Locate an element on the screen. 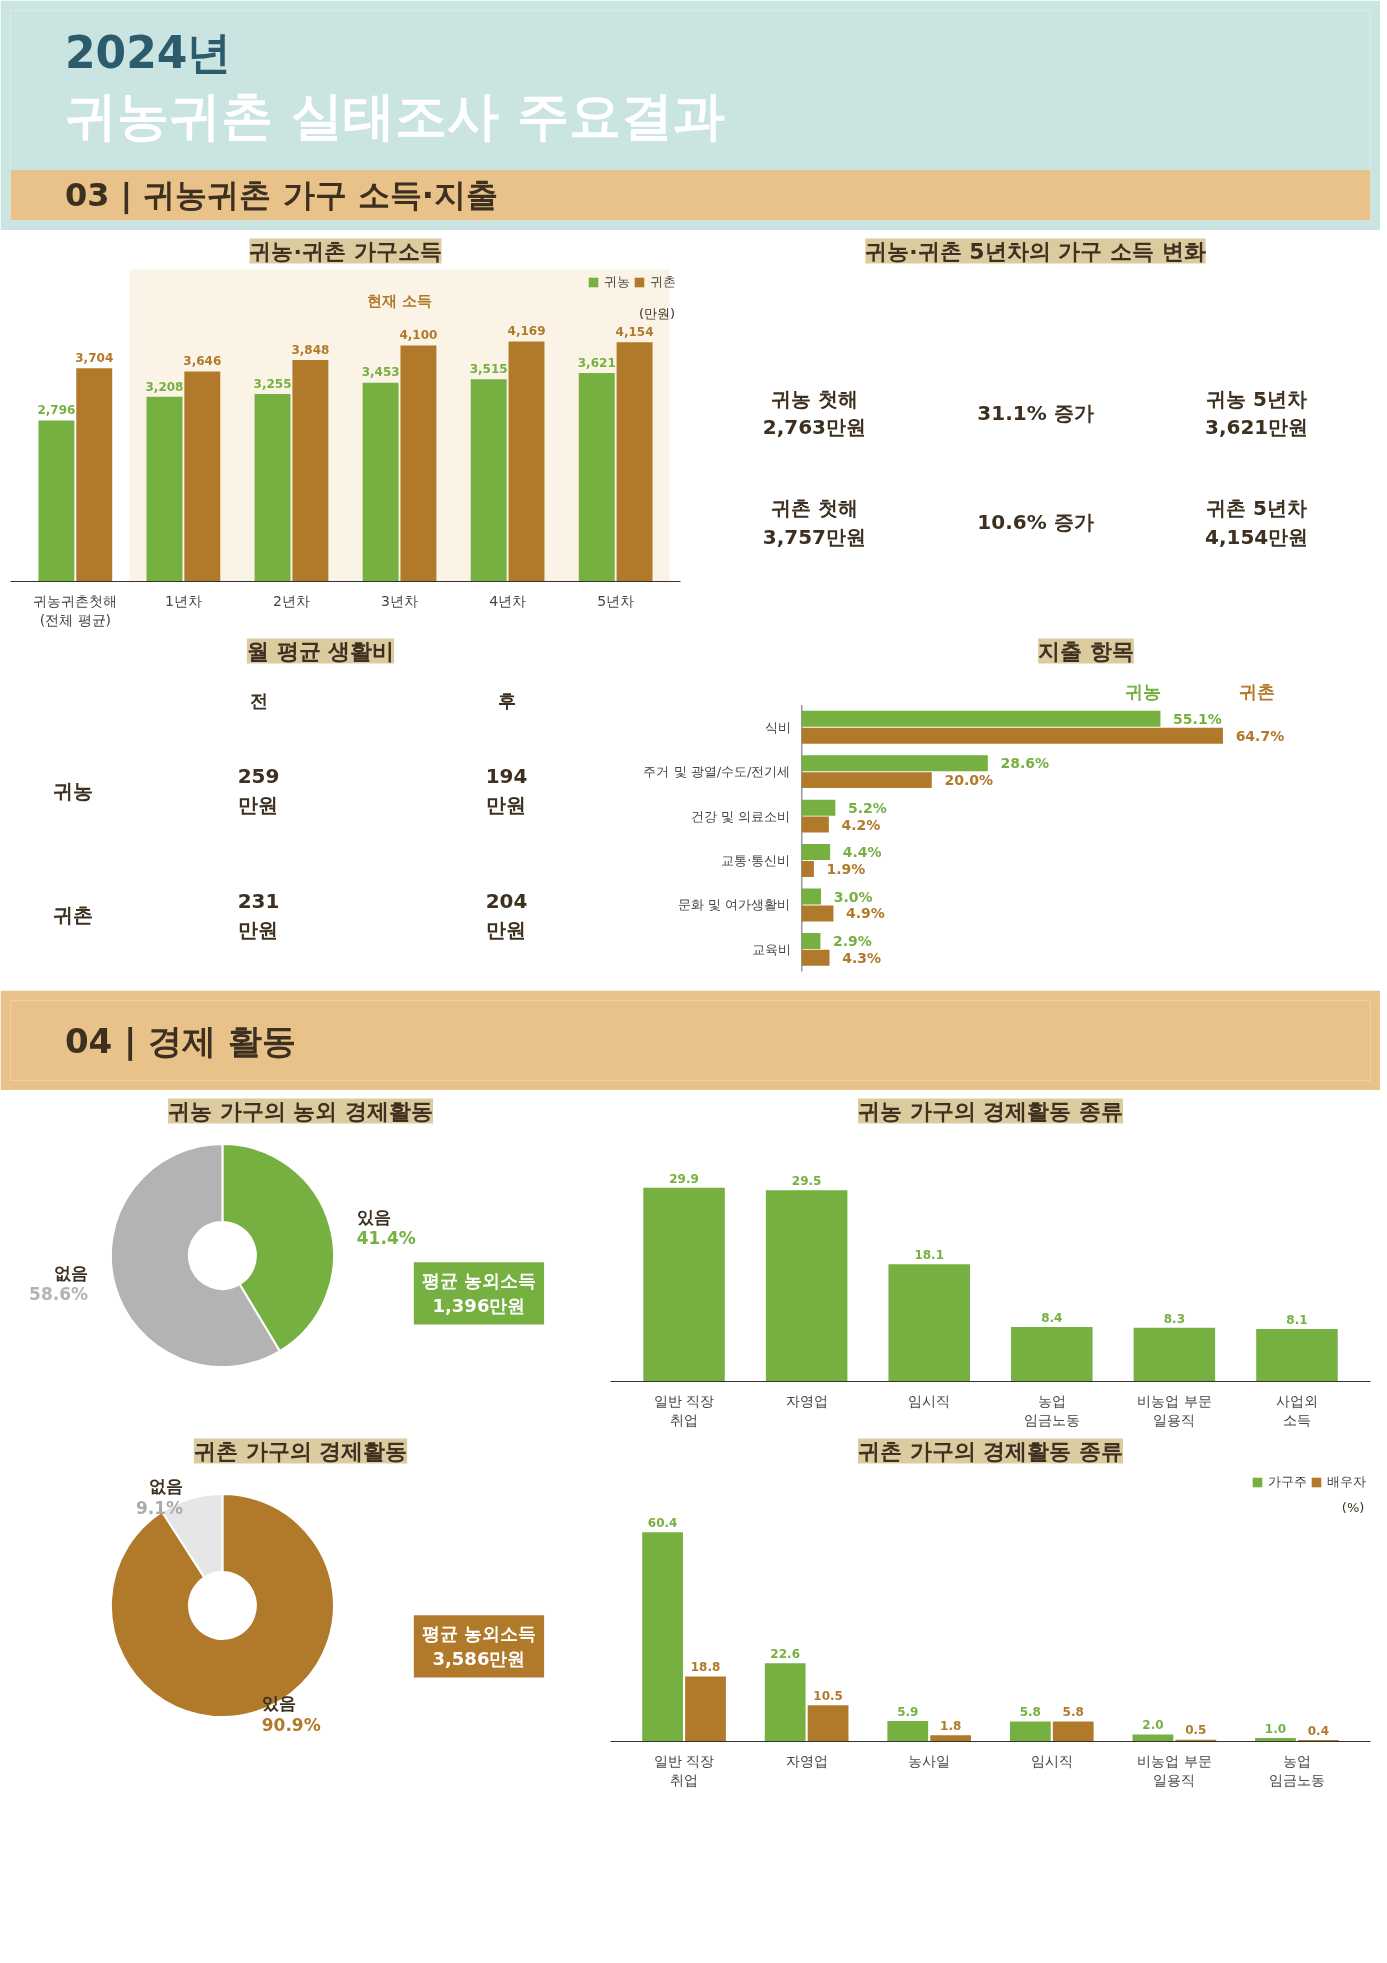 The width and height of the screenshot is (1387, 1963). data-label: 18.8 is located at coordinates (705, 1666).